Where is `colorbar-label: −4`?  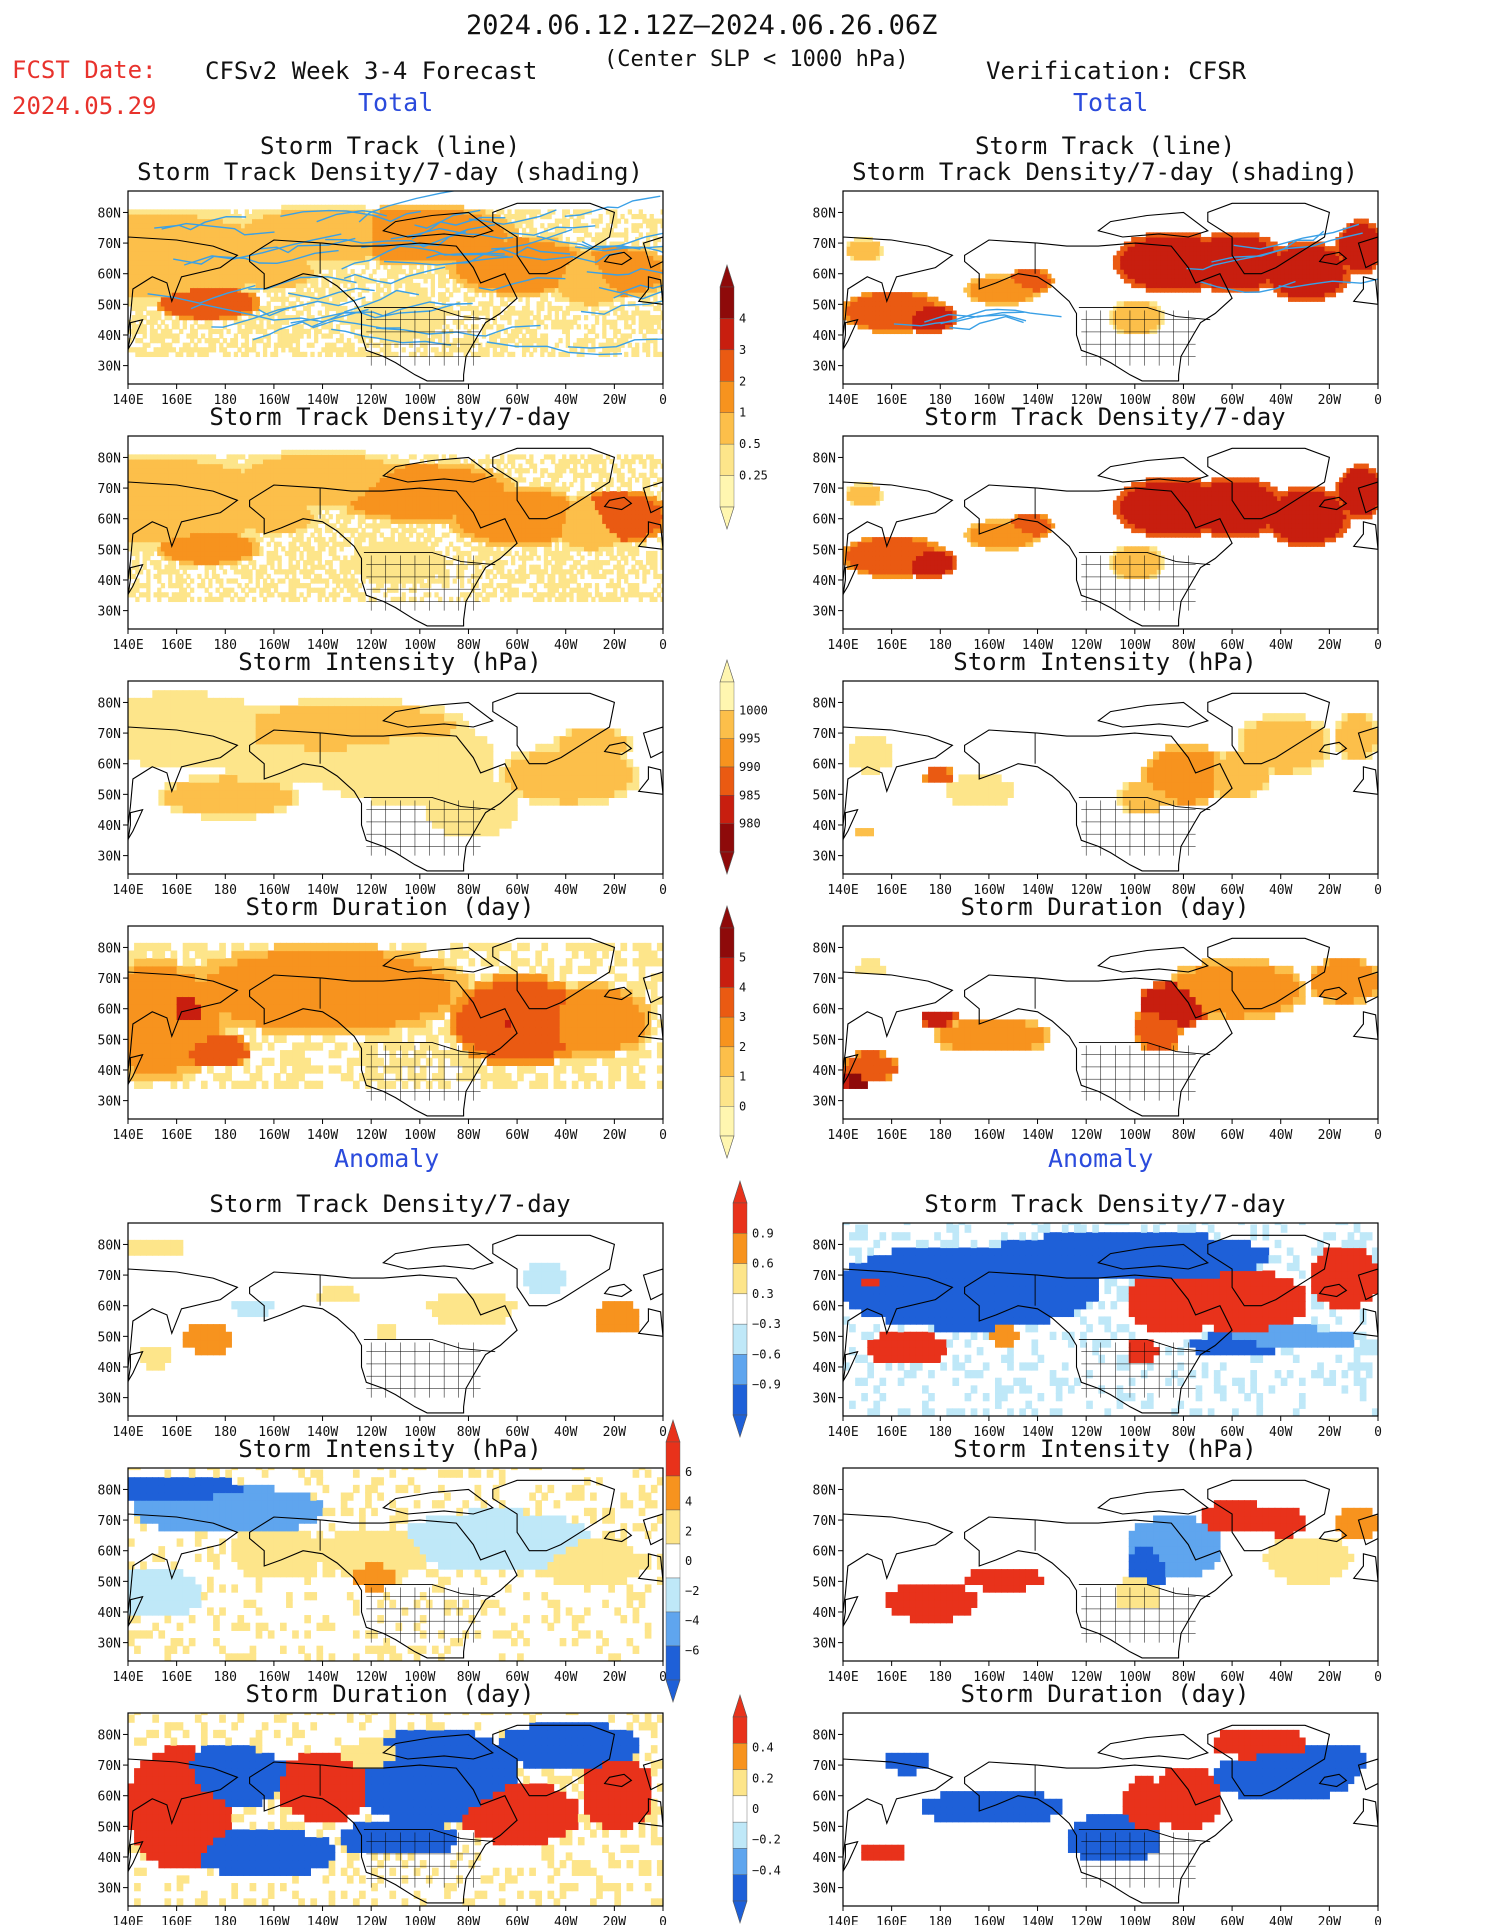 colorbar-label: −4 is located at coordinates (692, 1621).